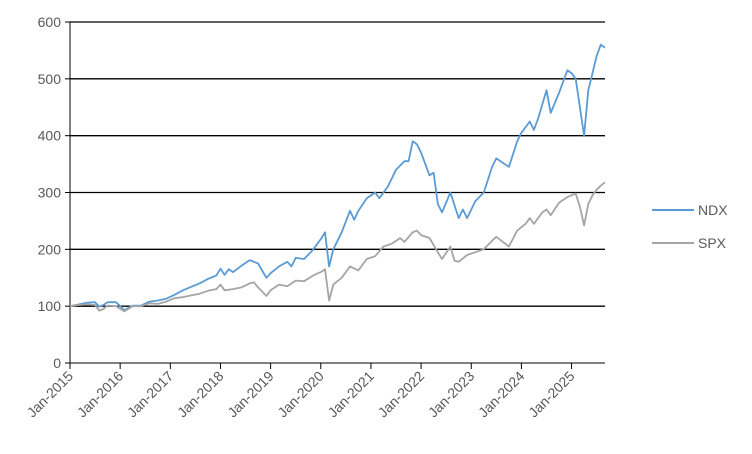  What do you see at coordinates (300, 394) in the screenshot?
I see `x-tick-label: Jan-2020` at bounding box center [300, 394].